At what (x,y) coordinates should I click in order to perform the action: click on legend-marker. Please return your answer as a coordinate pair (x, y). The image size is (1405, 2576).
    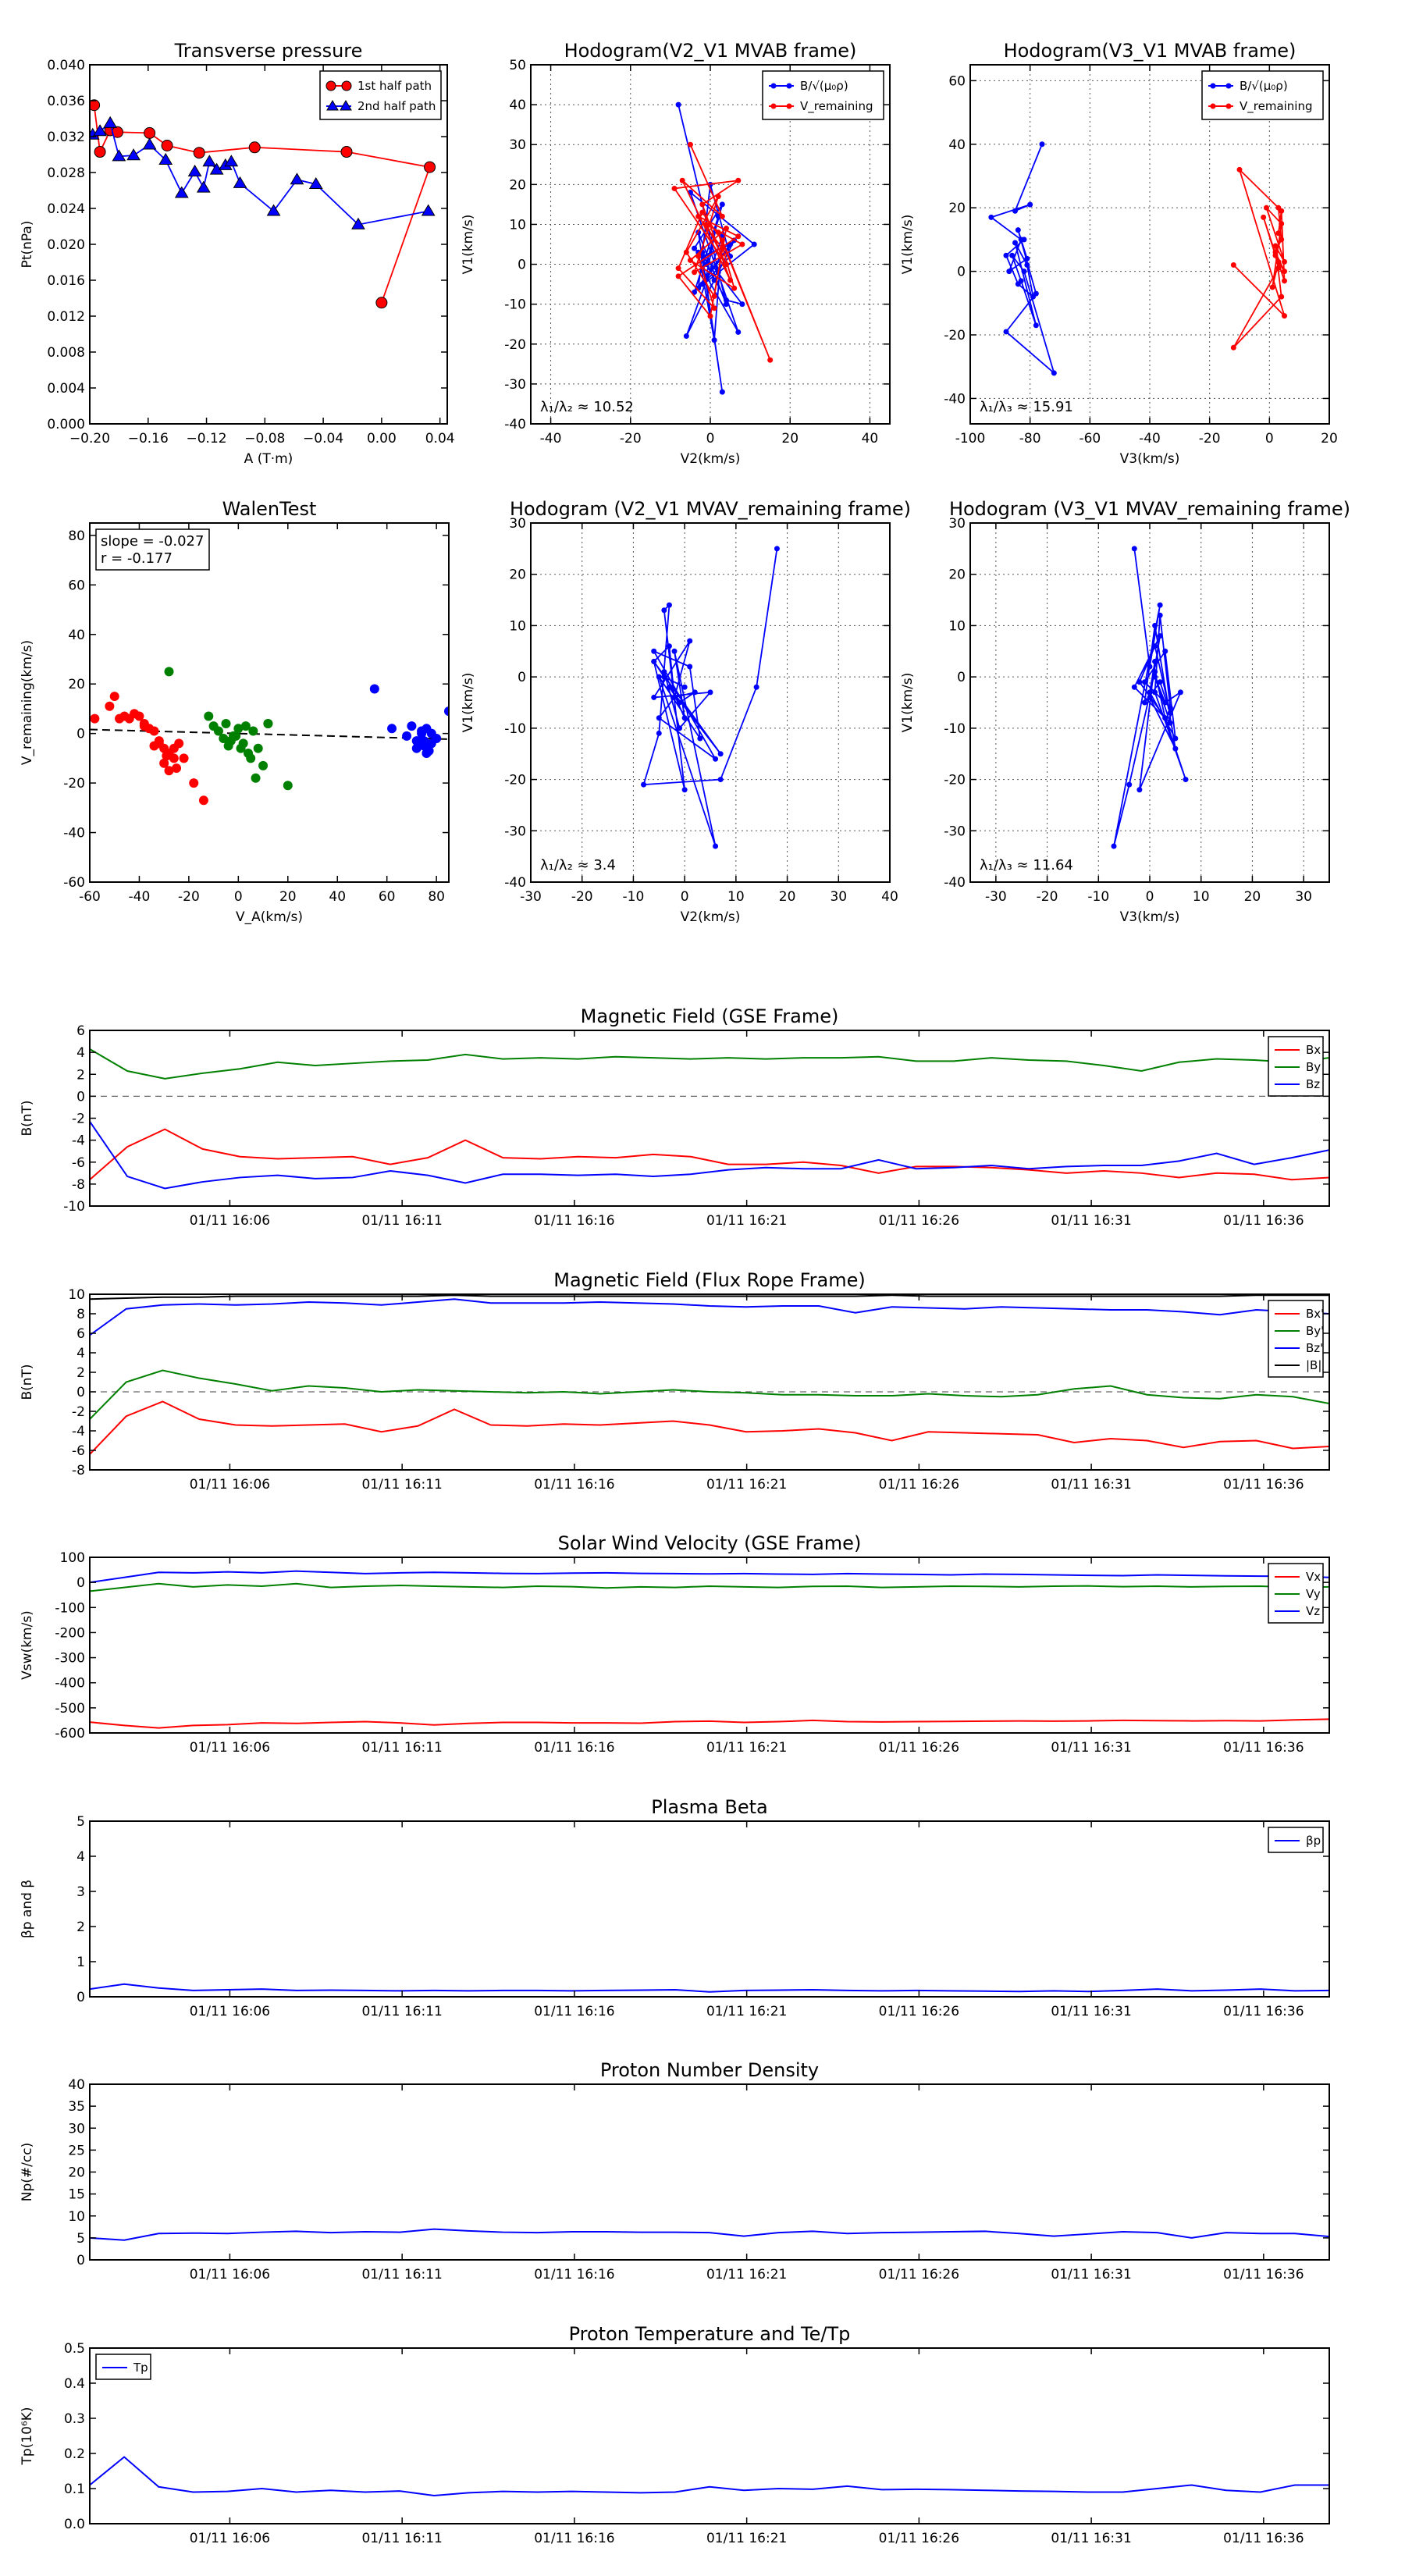
    Looking at the image, I should click on (1213, 106).